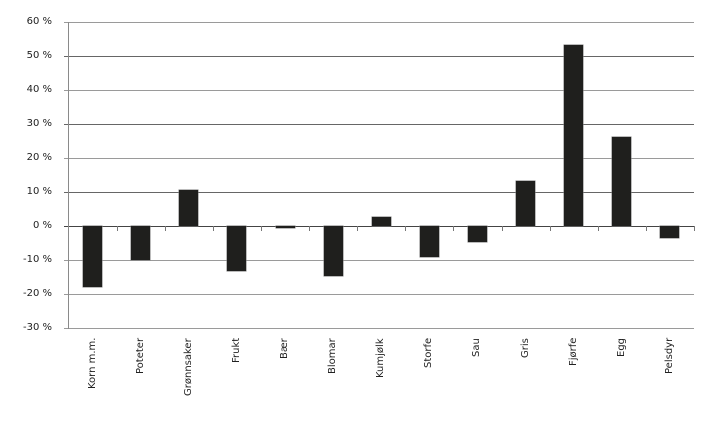 The height and width of the screenshot is (425, 719). What do you see at coordinates (236, 350) in the screenshot?
I see `x-tick-label: Frukt` at bounding box center [236, 350].